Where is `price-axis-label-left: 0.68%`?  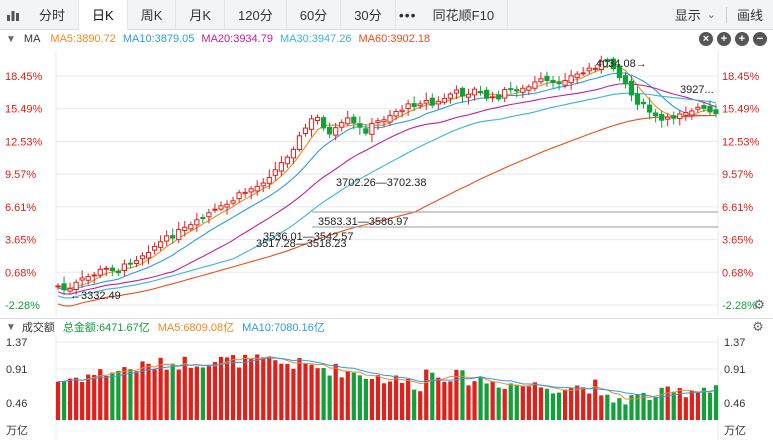
price-axis-label-left: 0.68% is located at coordinates (20, 273).